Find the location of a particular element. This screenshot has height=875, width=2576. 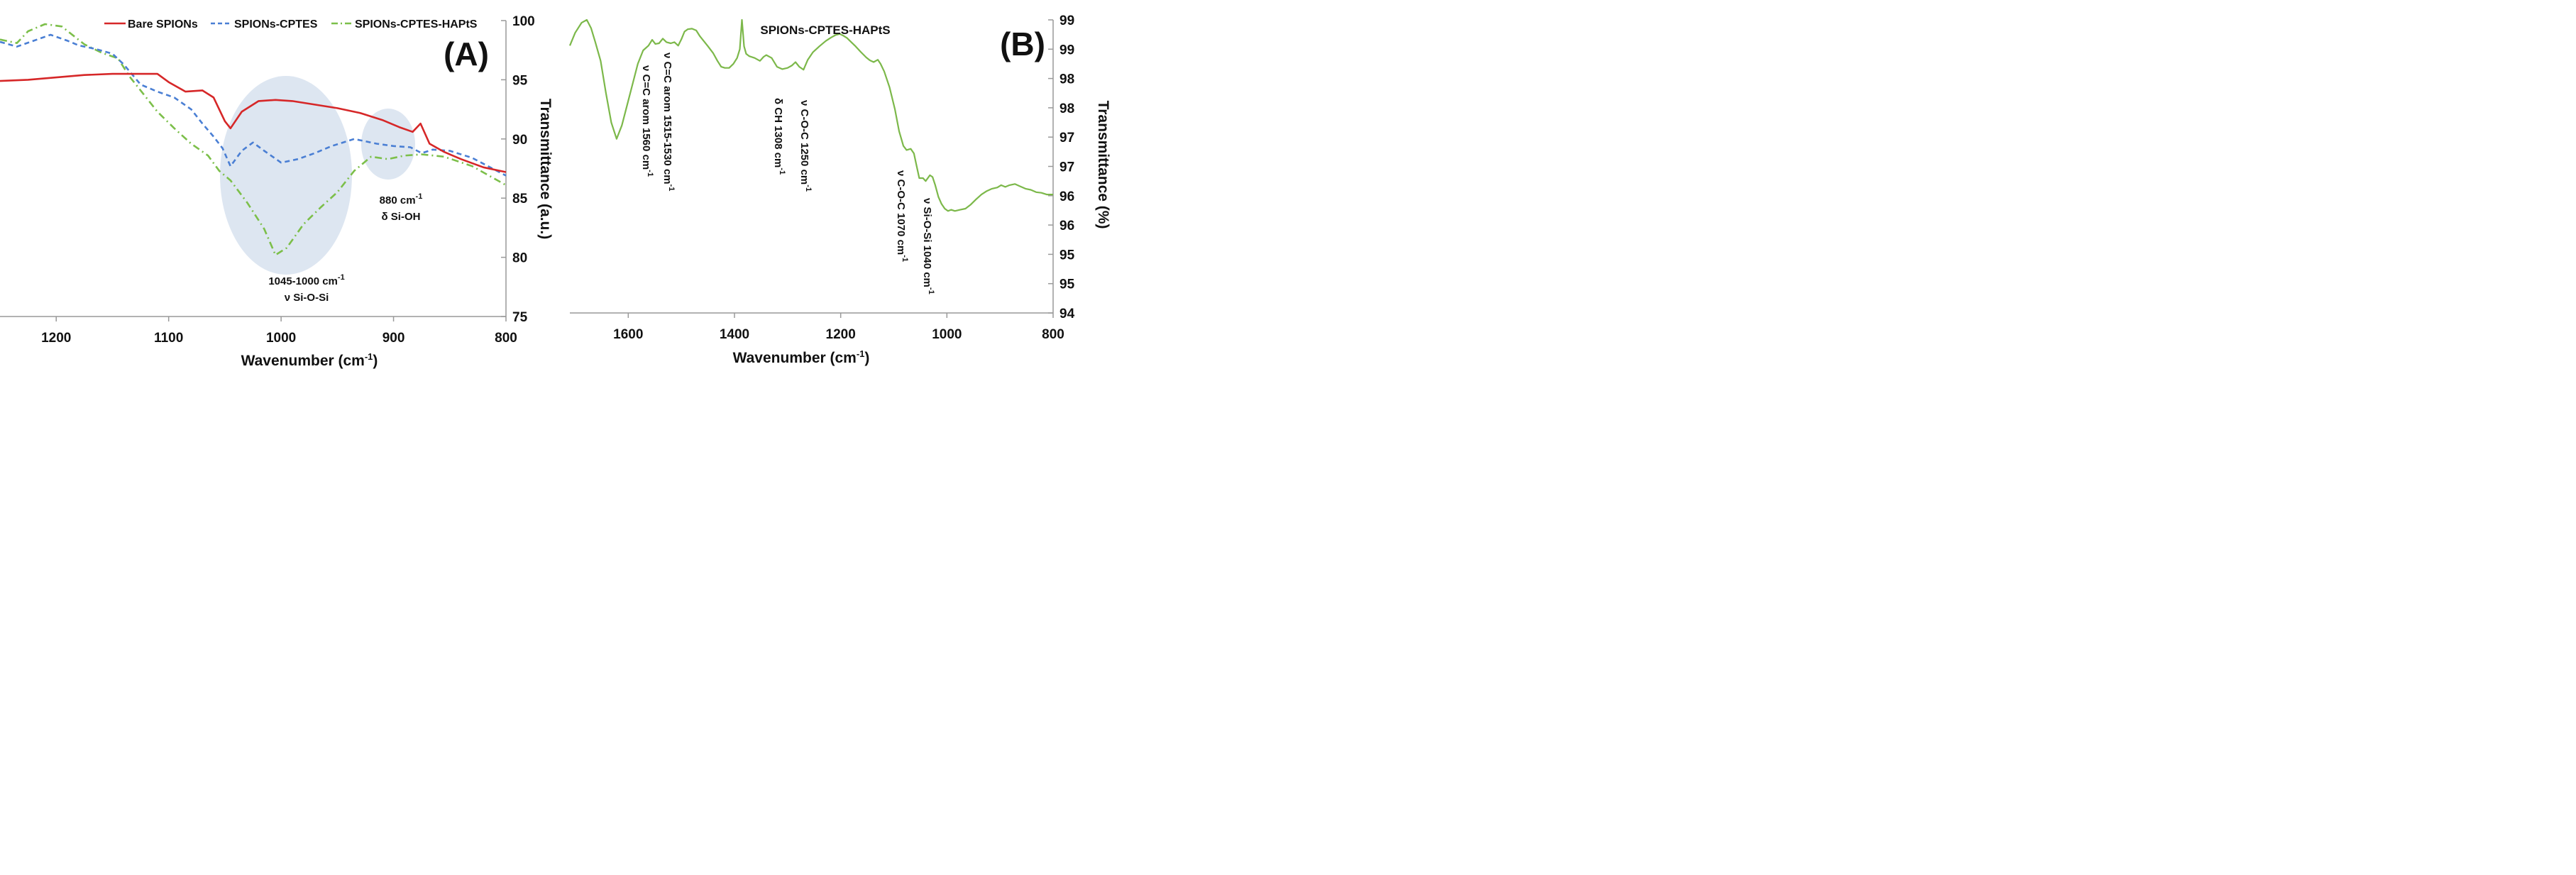

x-tick-label-a: 800 is located at coordinates (506, 339).